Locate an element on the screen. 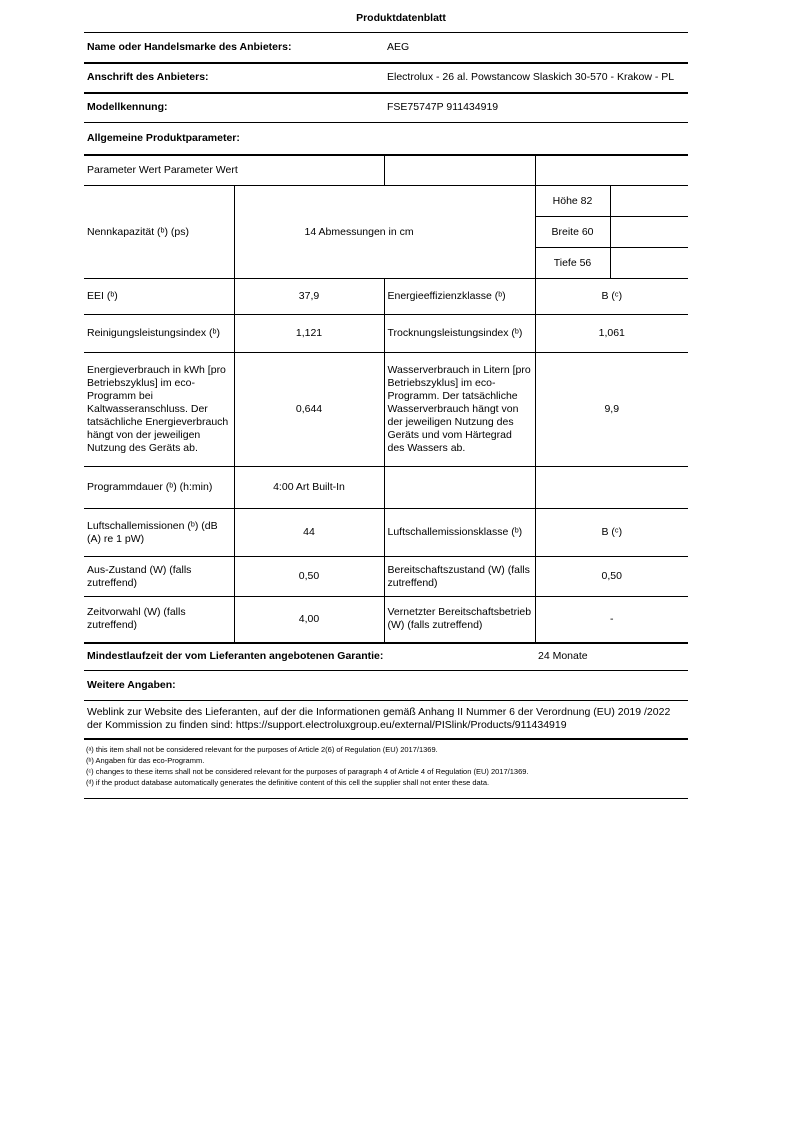 This screenshot has width=802, height=1134. cleaning-label: Reinigungsleistungsindex (ᵇ) is located at coordinates (159, 333).